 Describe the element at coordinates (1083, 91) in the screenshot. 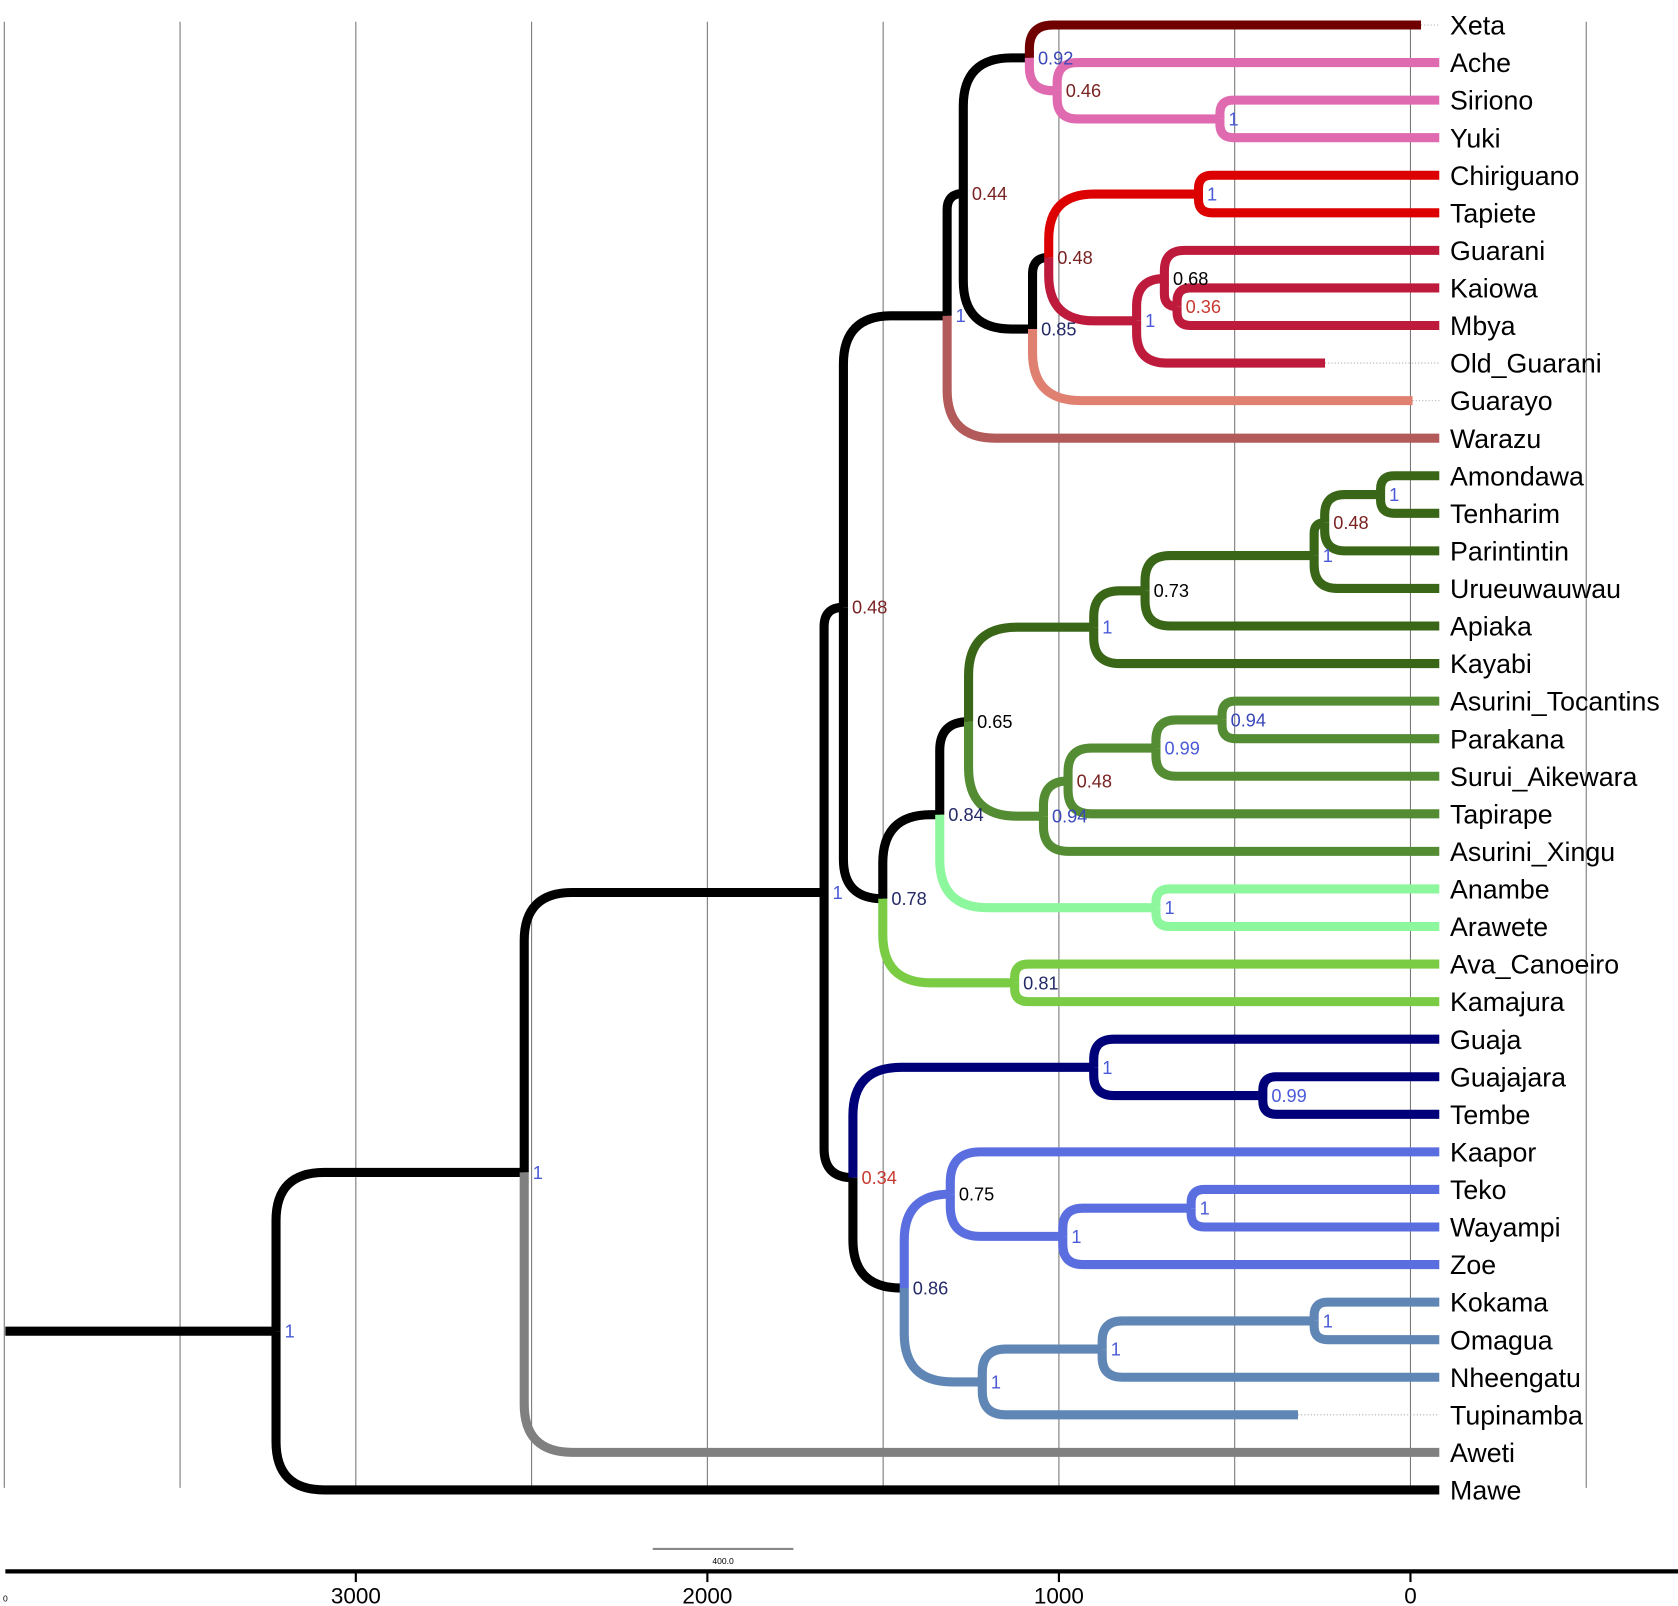

I see `support-value: 0.46` at that location.